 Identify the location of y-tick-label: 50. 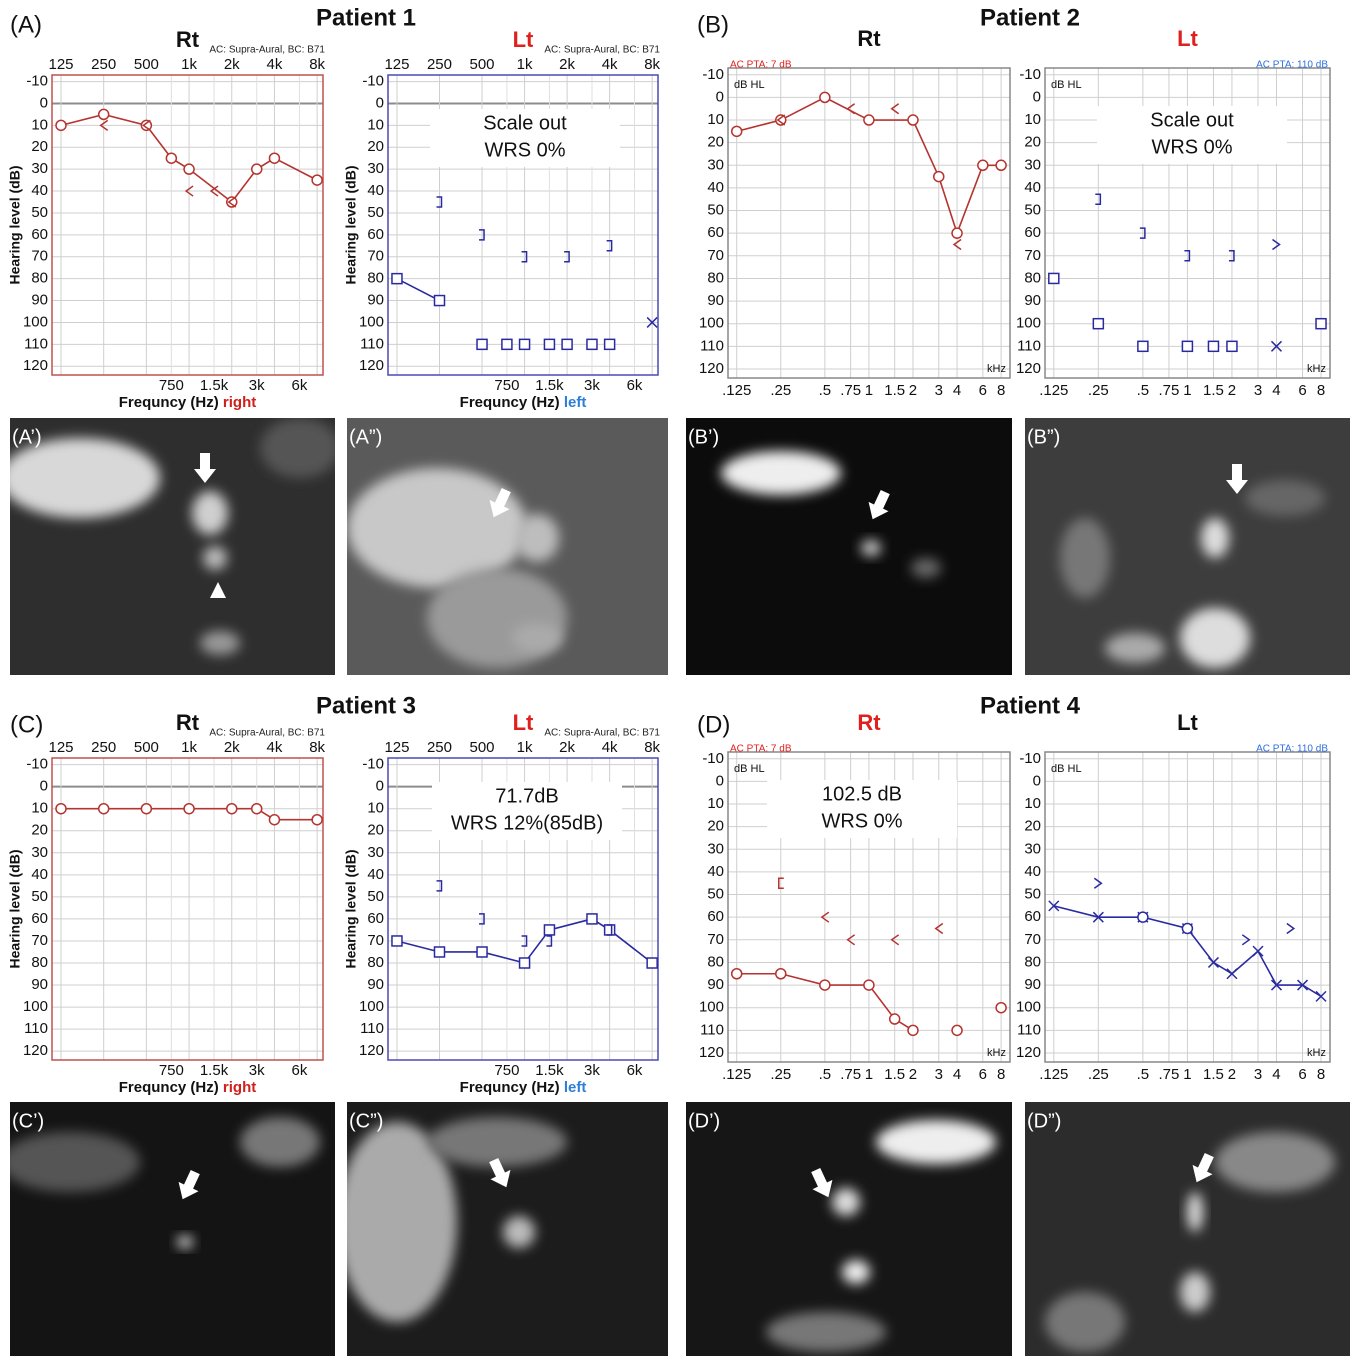
(1032, 894).